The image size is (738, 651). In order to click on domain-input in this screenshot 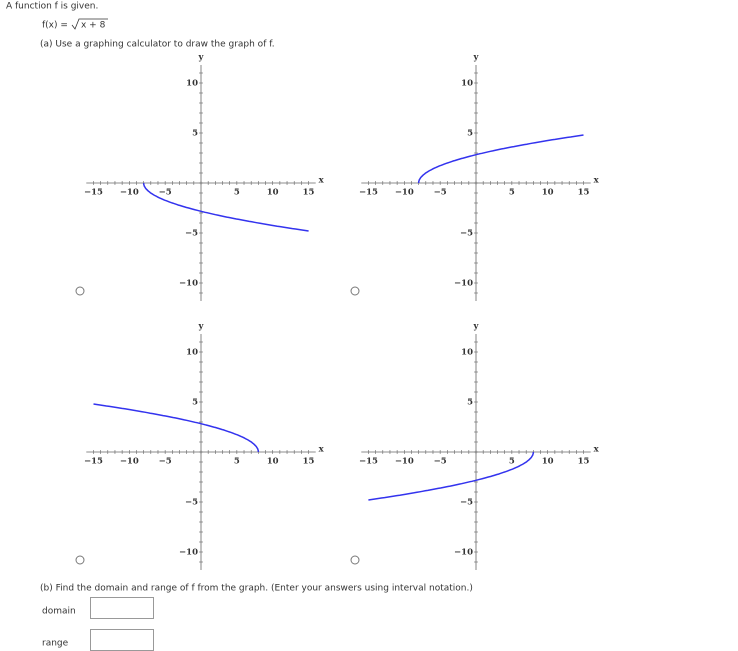, I will do `click(122, 608)`.